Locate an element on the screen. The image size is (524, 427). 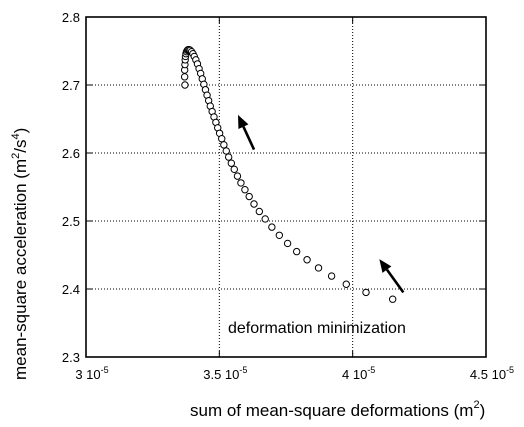
x-axis-label: sum of mean-square deformations (m2) is located at coordinates (337, 409).